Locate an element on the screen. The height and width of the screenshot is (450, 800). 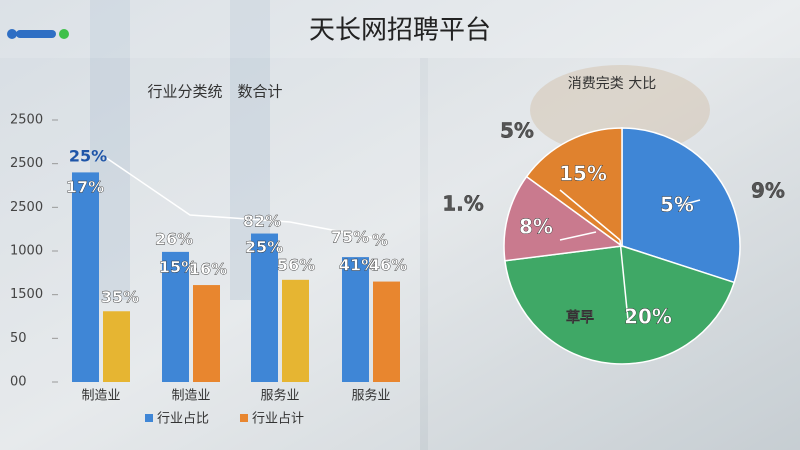
data-label: 26% is located at coordinates (174, 239).